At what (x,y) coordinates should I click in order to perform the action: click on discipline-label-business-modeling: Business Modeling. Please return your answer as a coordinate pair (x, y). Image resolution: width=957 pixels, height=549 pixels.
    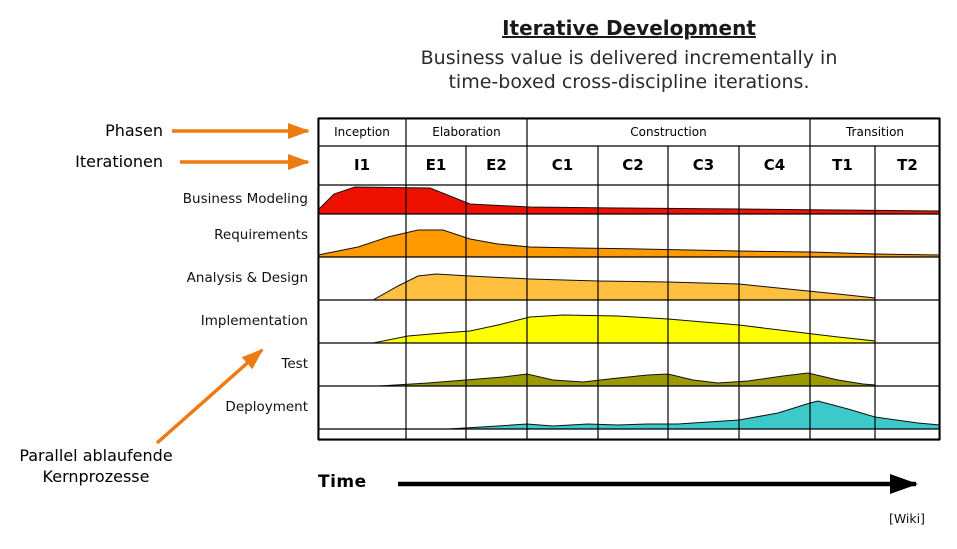
    Looking at the image, I should click on (245, 199).